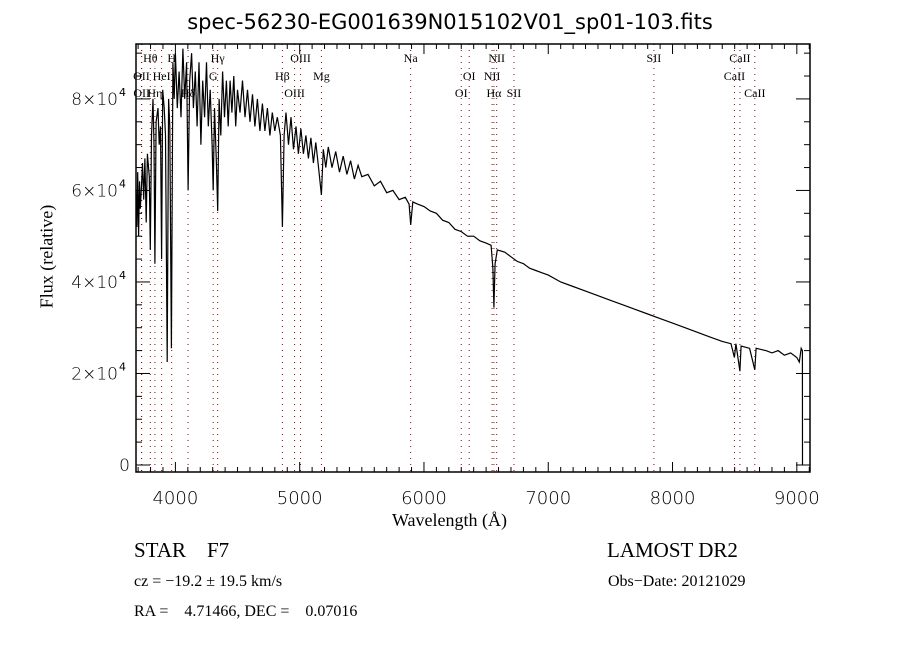 The image size is (900, 650). What do you see at coordinates (141, 93) in the screenshot?
I see `spectral-line-label: OII` at bounding box center [141, 93].